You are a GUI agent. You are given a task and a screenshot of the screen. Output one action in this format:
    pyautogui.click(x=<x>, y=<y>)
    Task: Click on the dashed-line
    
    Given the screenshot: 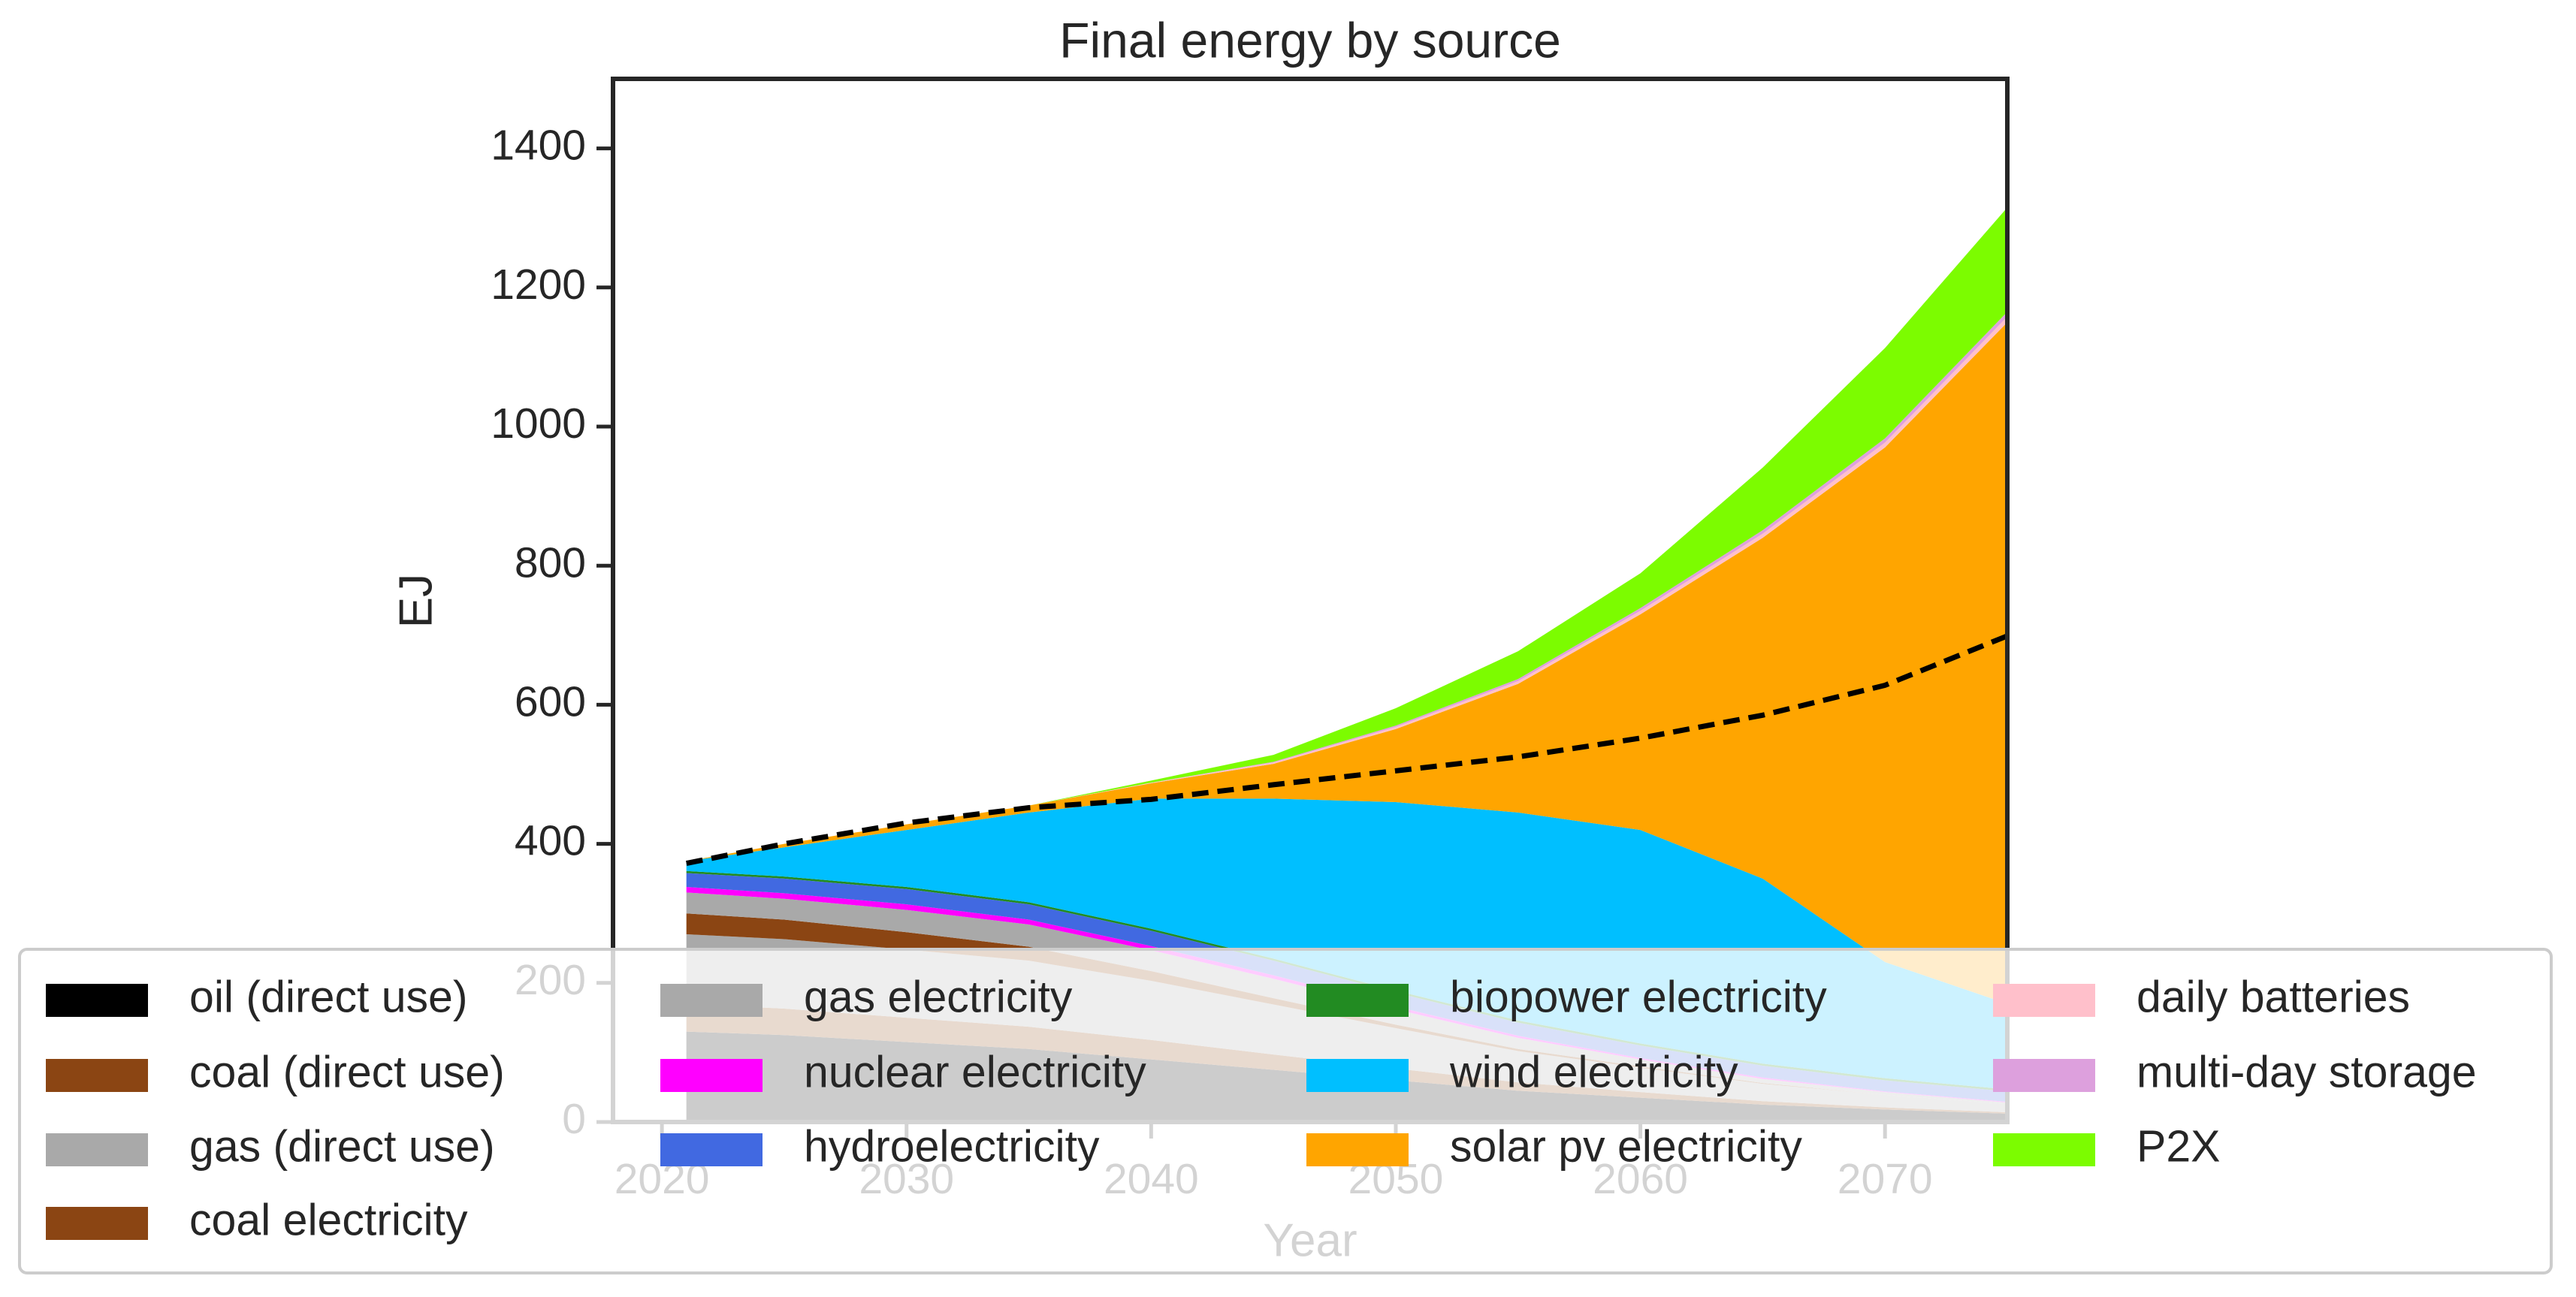 What is the action you would take?
    pyautogui.click(x=1347, y=749)
    